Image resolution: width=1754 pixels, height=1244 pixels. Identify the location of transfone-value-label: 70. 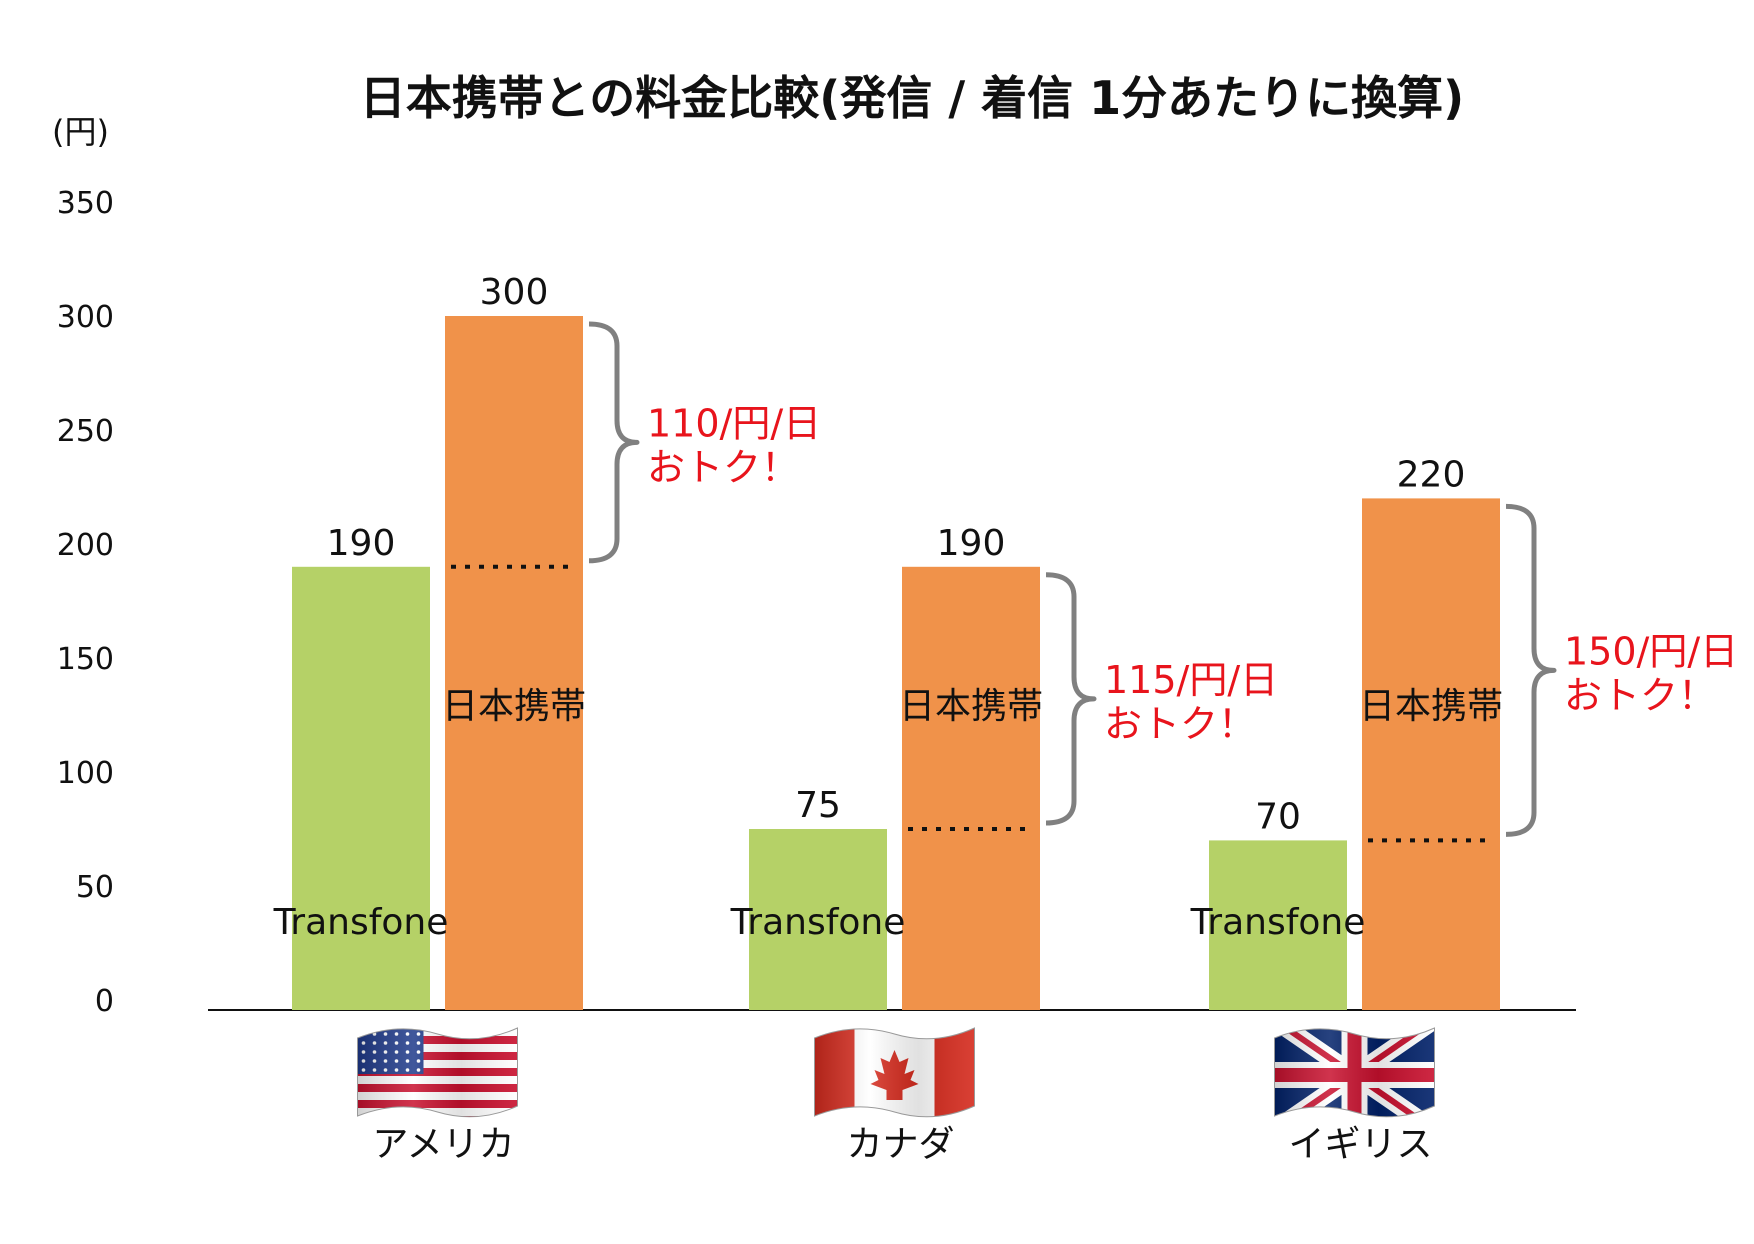
(1278, 816).